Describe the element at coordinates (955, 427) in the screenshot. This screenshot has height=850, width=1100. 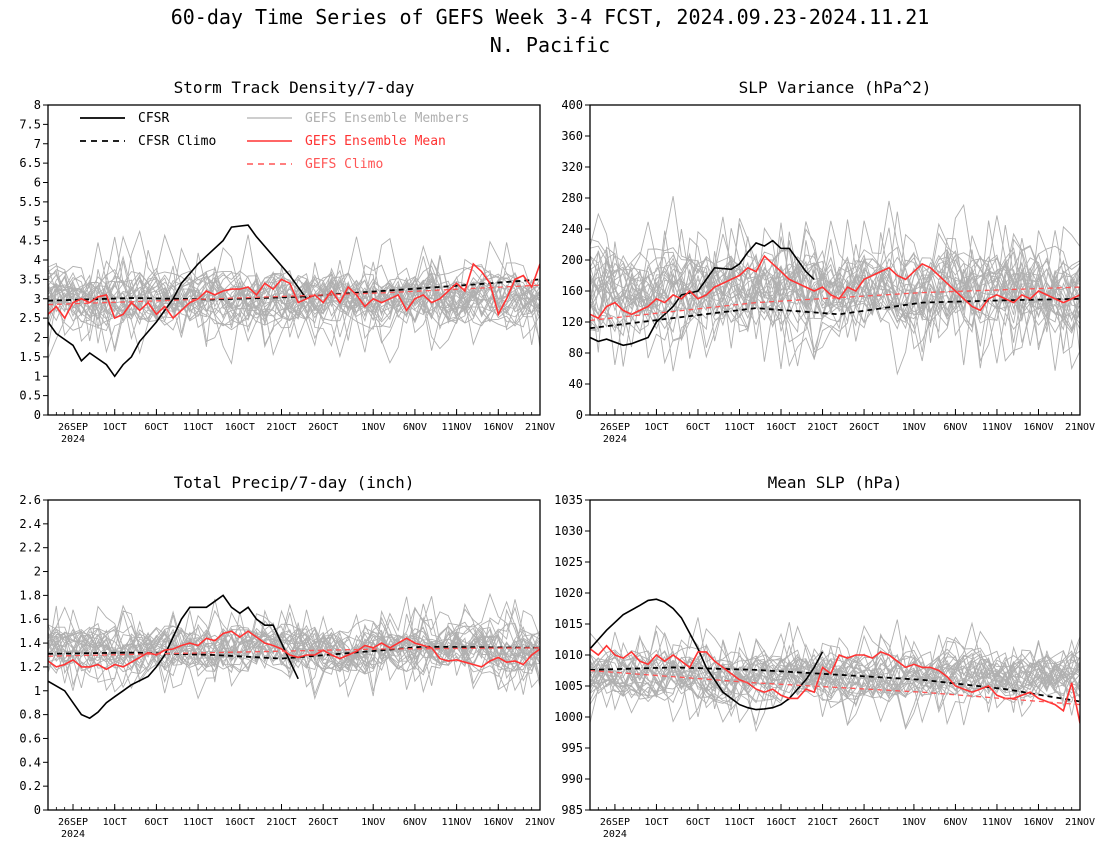
I see `x-tick-label: 6NOV` at that location.